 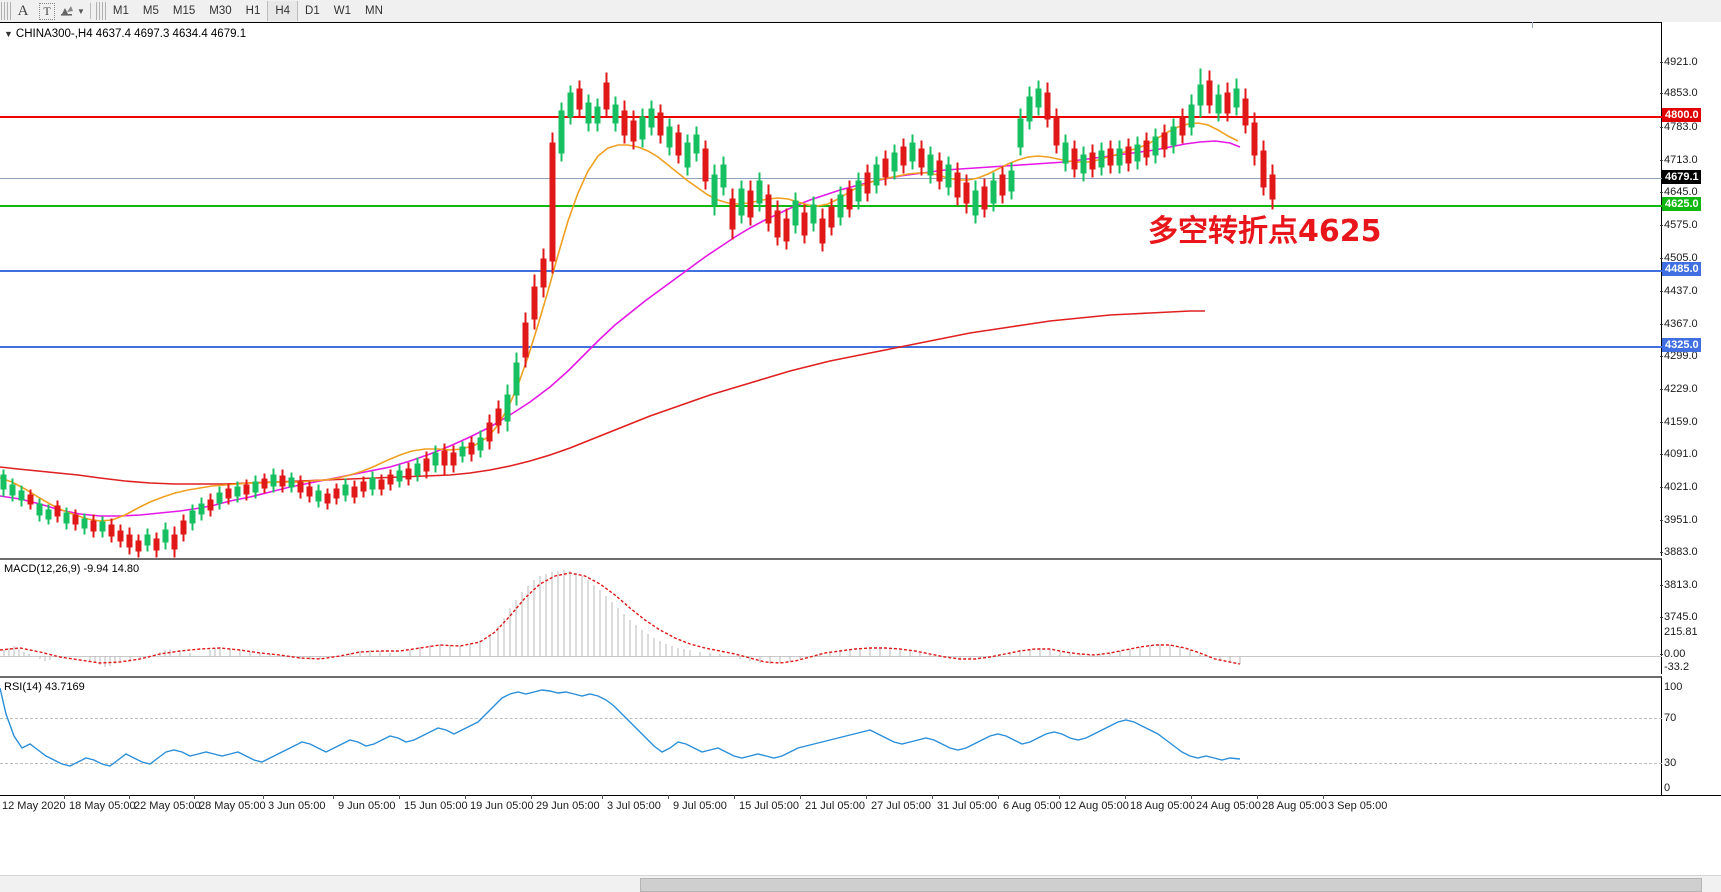 What do you see at coordinates (165, 803) in the screenshot?
I see `time-tick: 22 May 05:00` at bounding box center [165, 803].